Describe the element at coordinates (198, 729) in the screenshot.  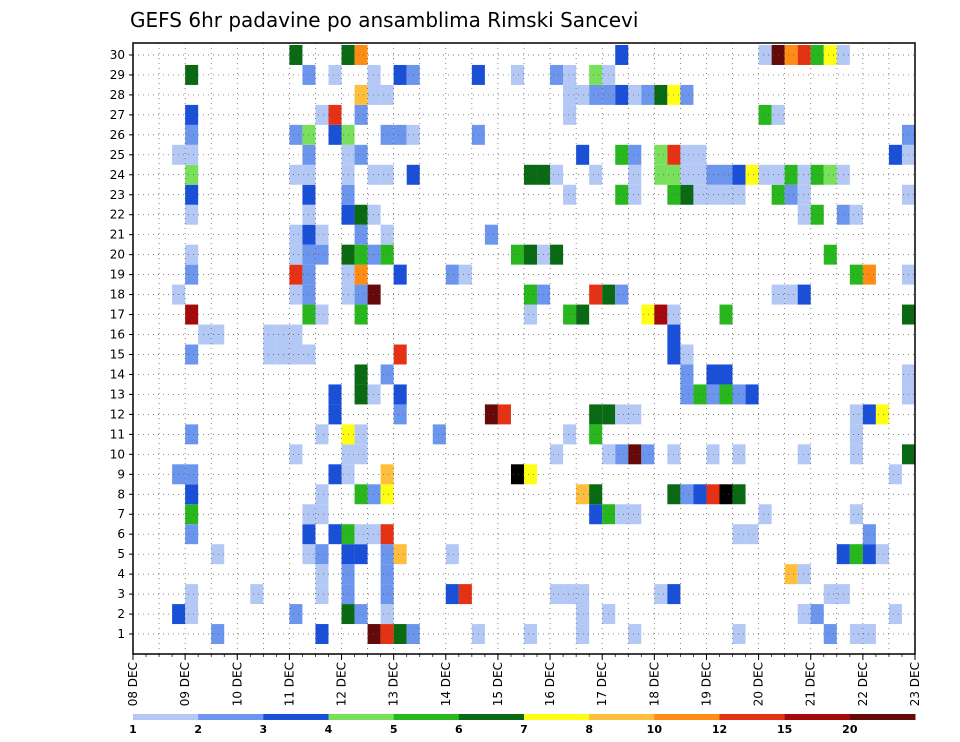
I see `legend-label: 2` at that location.